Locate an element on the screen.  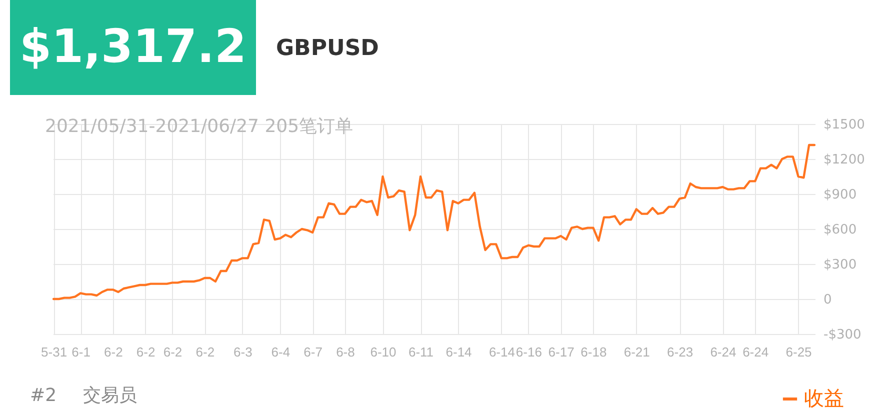
text: 交易员 is located at coordinates (110, 395).